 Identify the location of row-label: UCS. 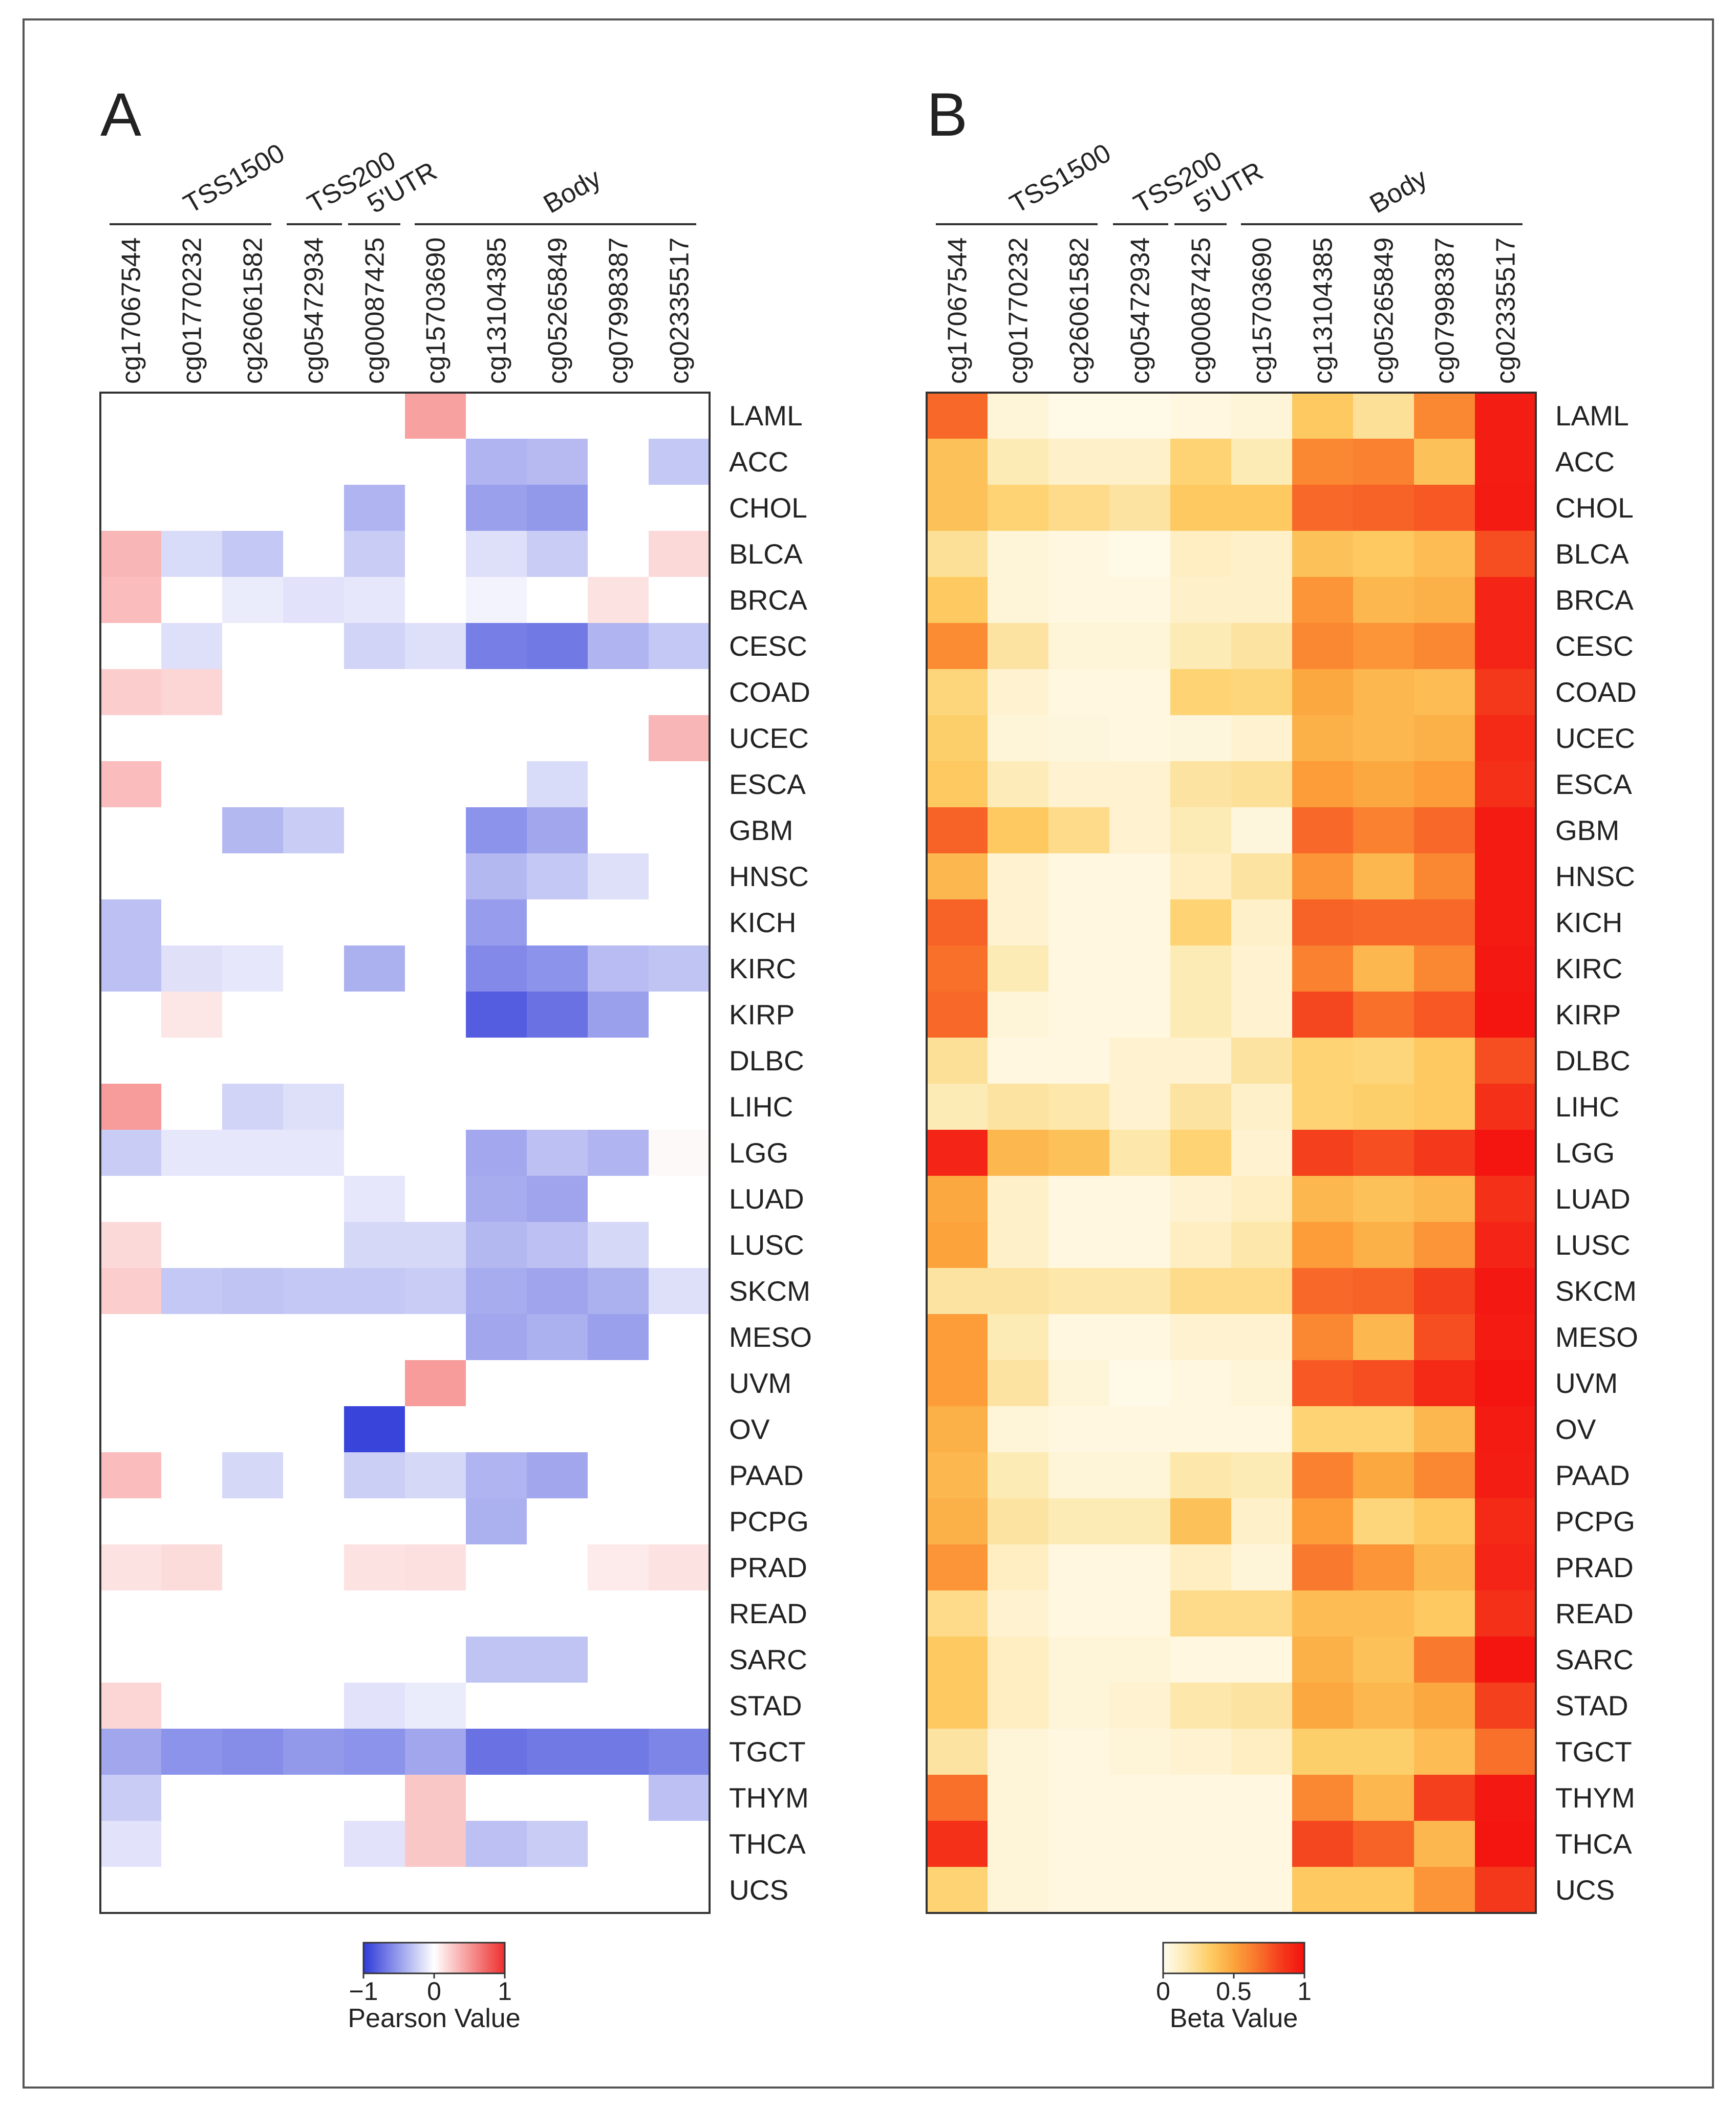
(1585, 1890).